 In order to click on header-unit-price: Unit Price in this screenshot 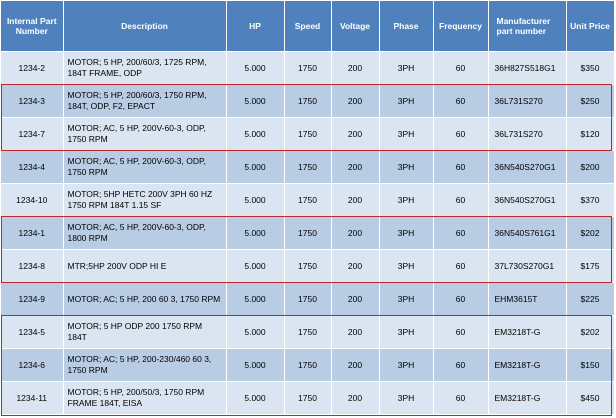, I will do `click(590, 26)`.